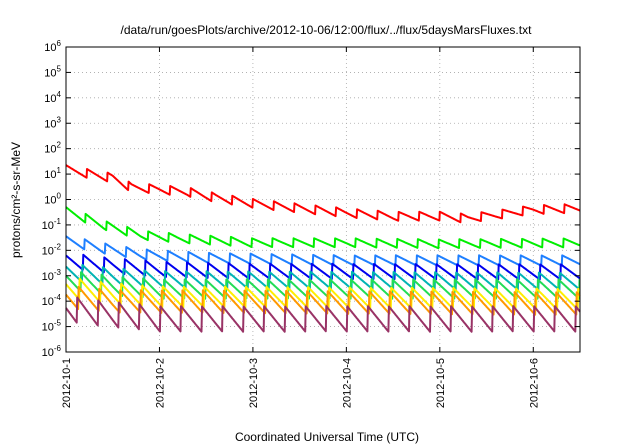  Describe the element at coordinates (52, 122) in the screenshot. I see `y-tick-label: 10³` at that location.